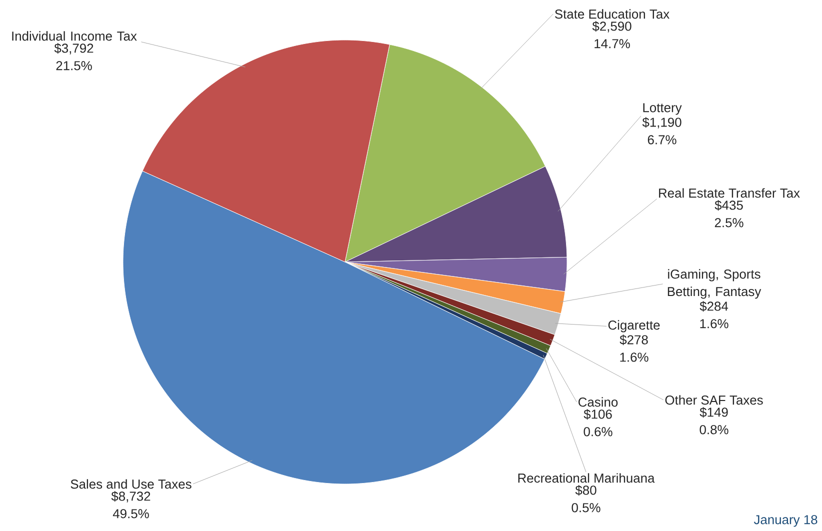 The image size is (822, 531). What do you see at coordinates (612, 34) in the screenshot?
I see `data-label: $2,590 14.7%` at bounding box center [612, 34].